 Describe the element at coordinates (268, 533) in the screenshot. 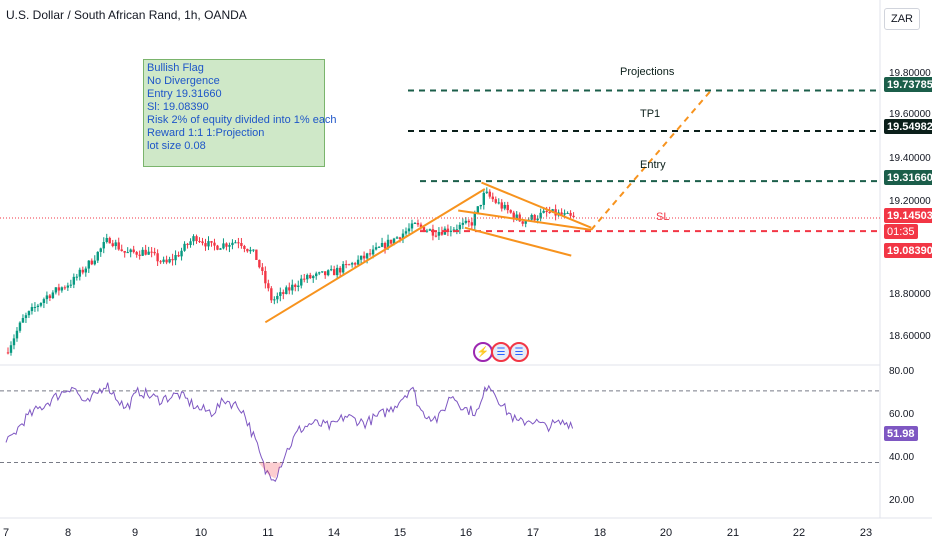

I see `date-label: 11` at that location.